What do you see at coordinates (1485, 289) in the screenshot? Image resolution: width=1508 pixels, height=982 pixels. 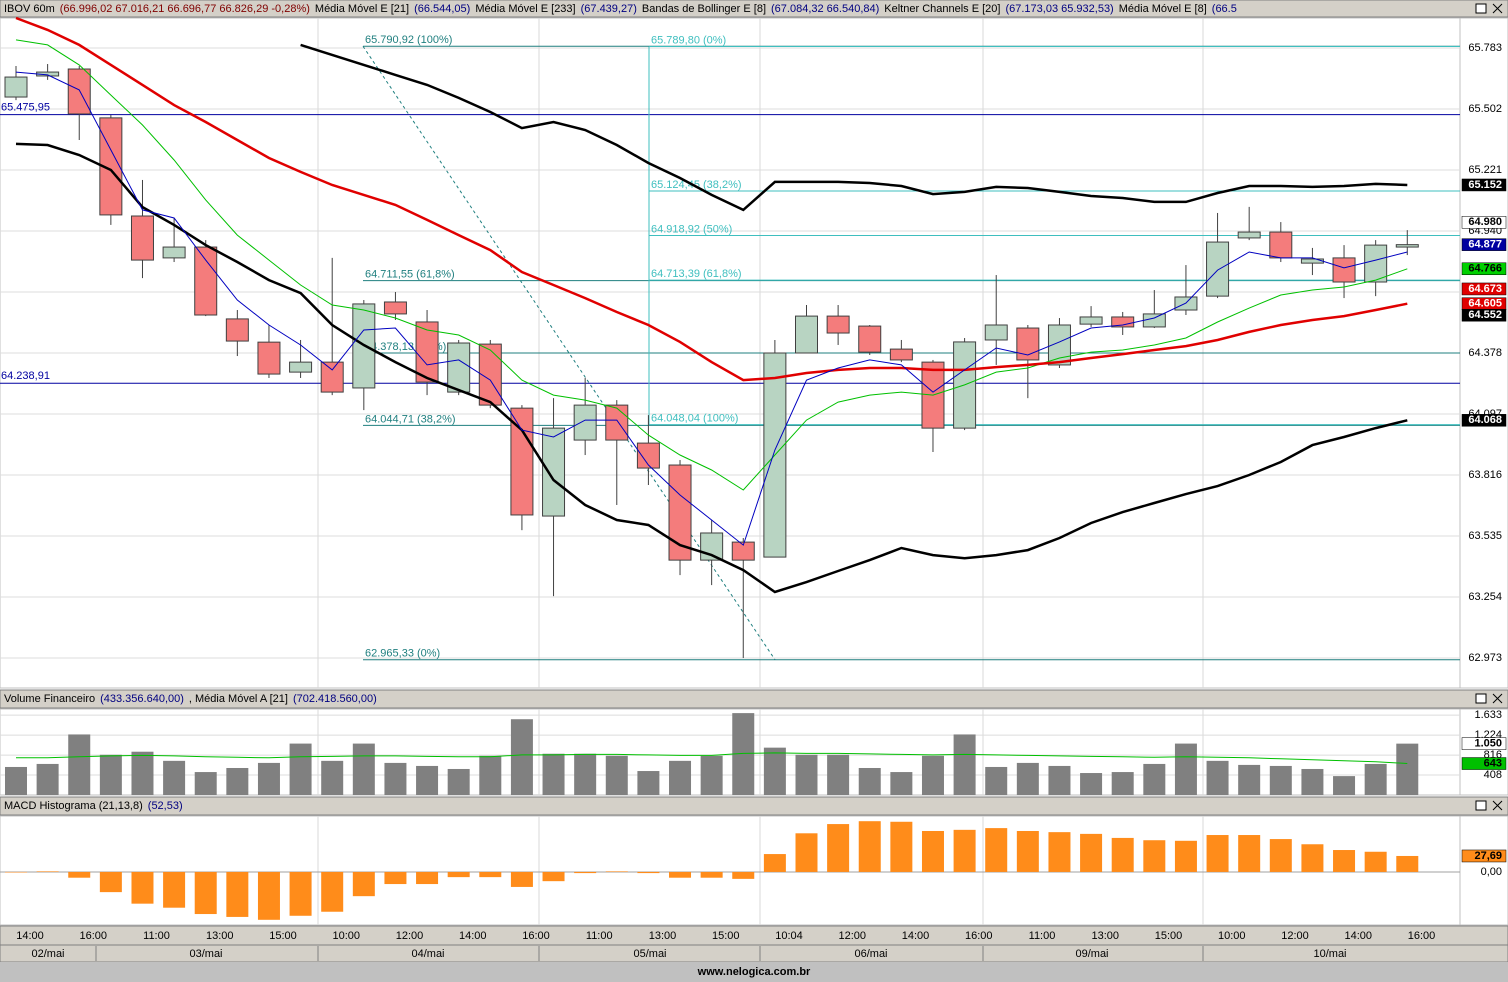 I see `price-marker-label: 64.673` at bounding box center [1485, 289].